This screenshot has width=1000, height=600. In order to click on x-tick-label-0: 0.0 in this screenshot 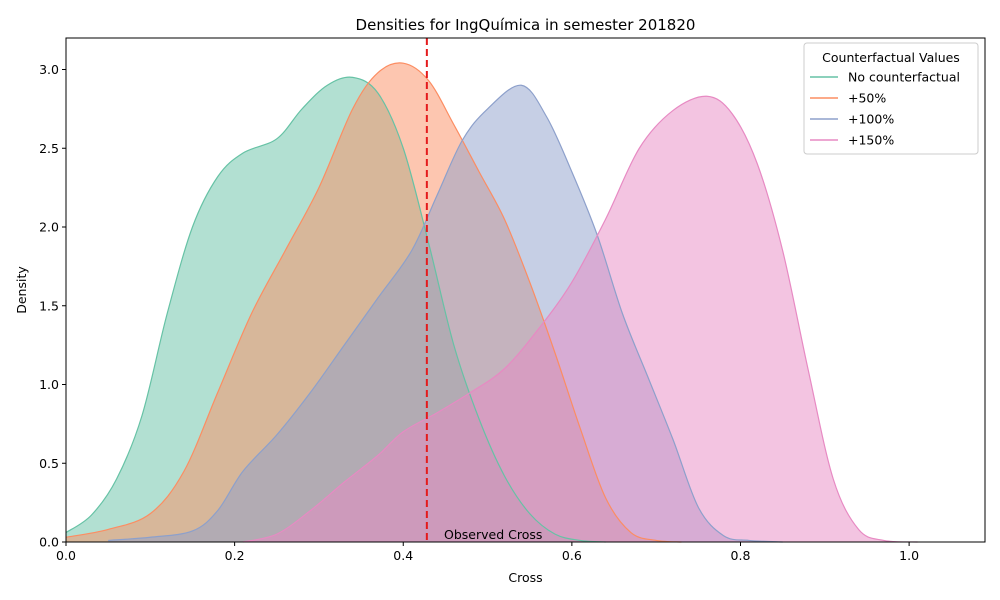, I will do `click(66, 555)`.